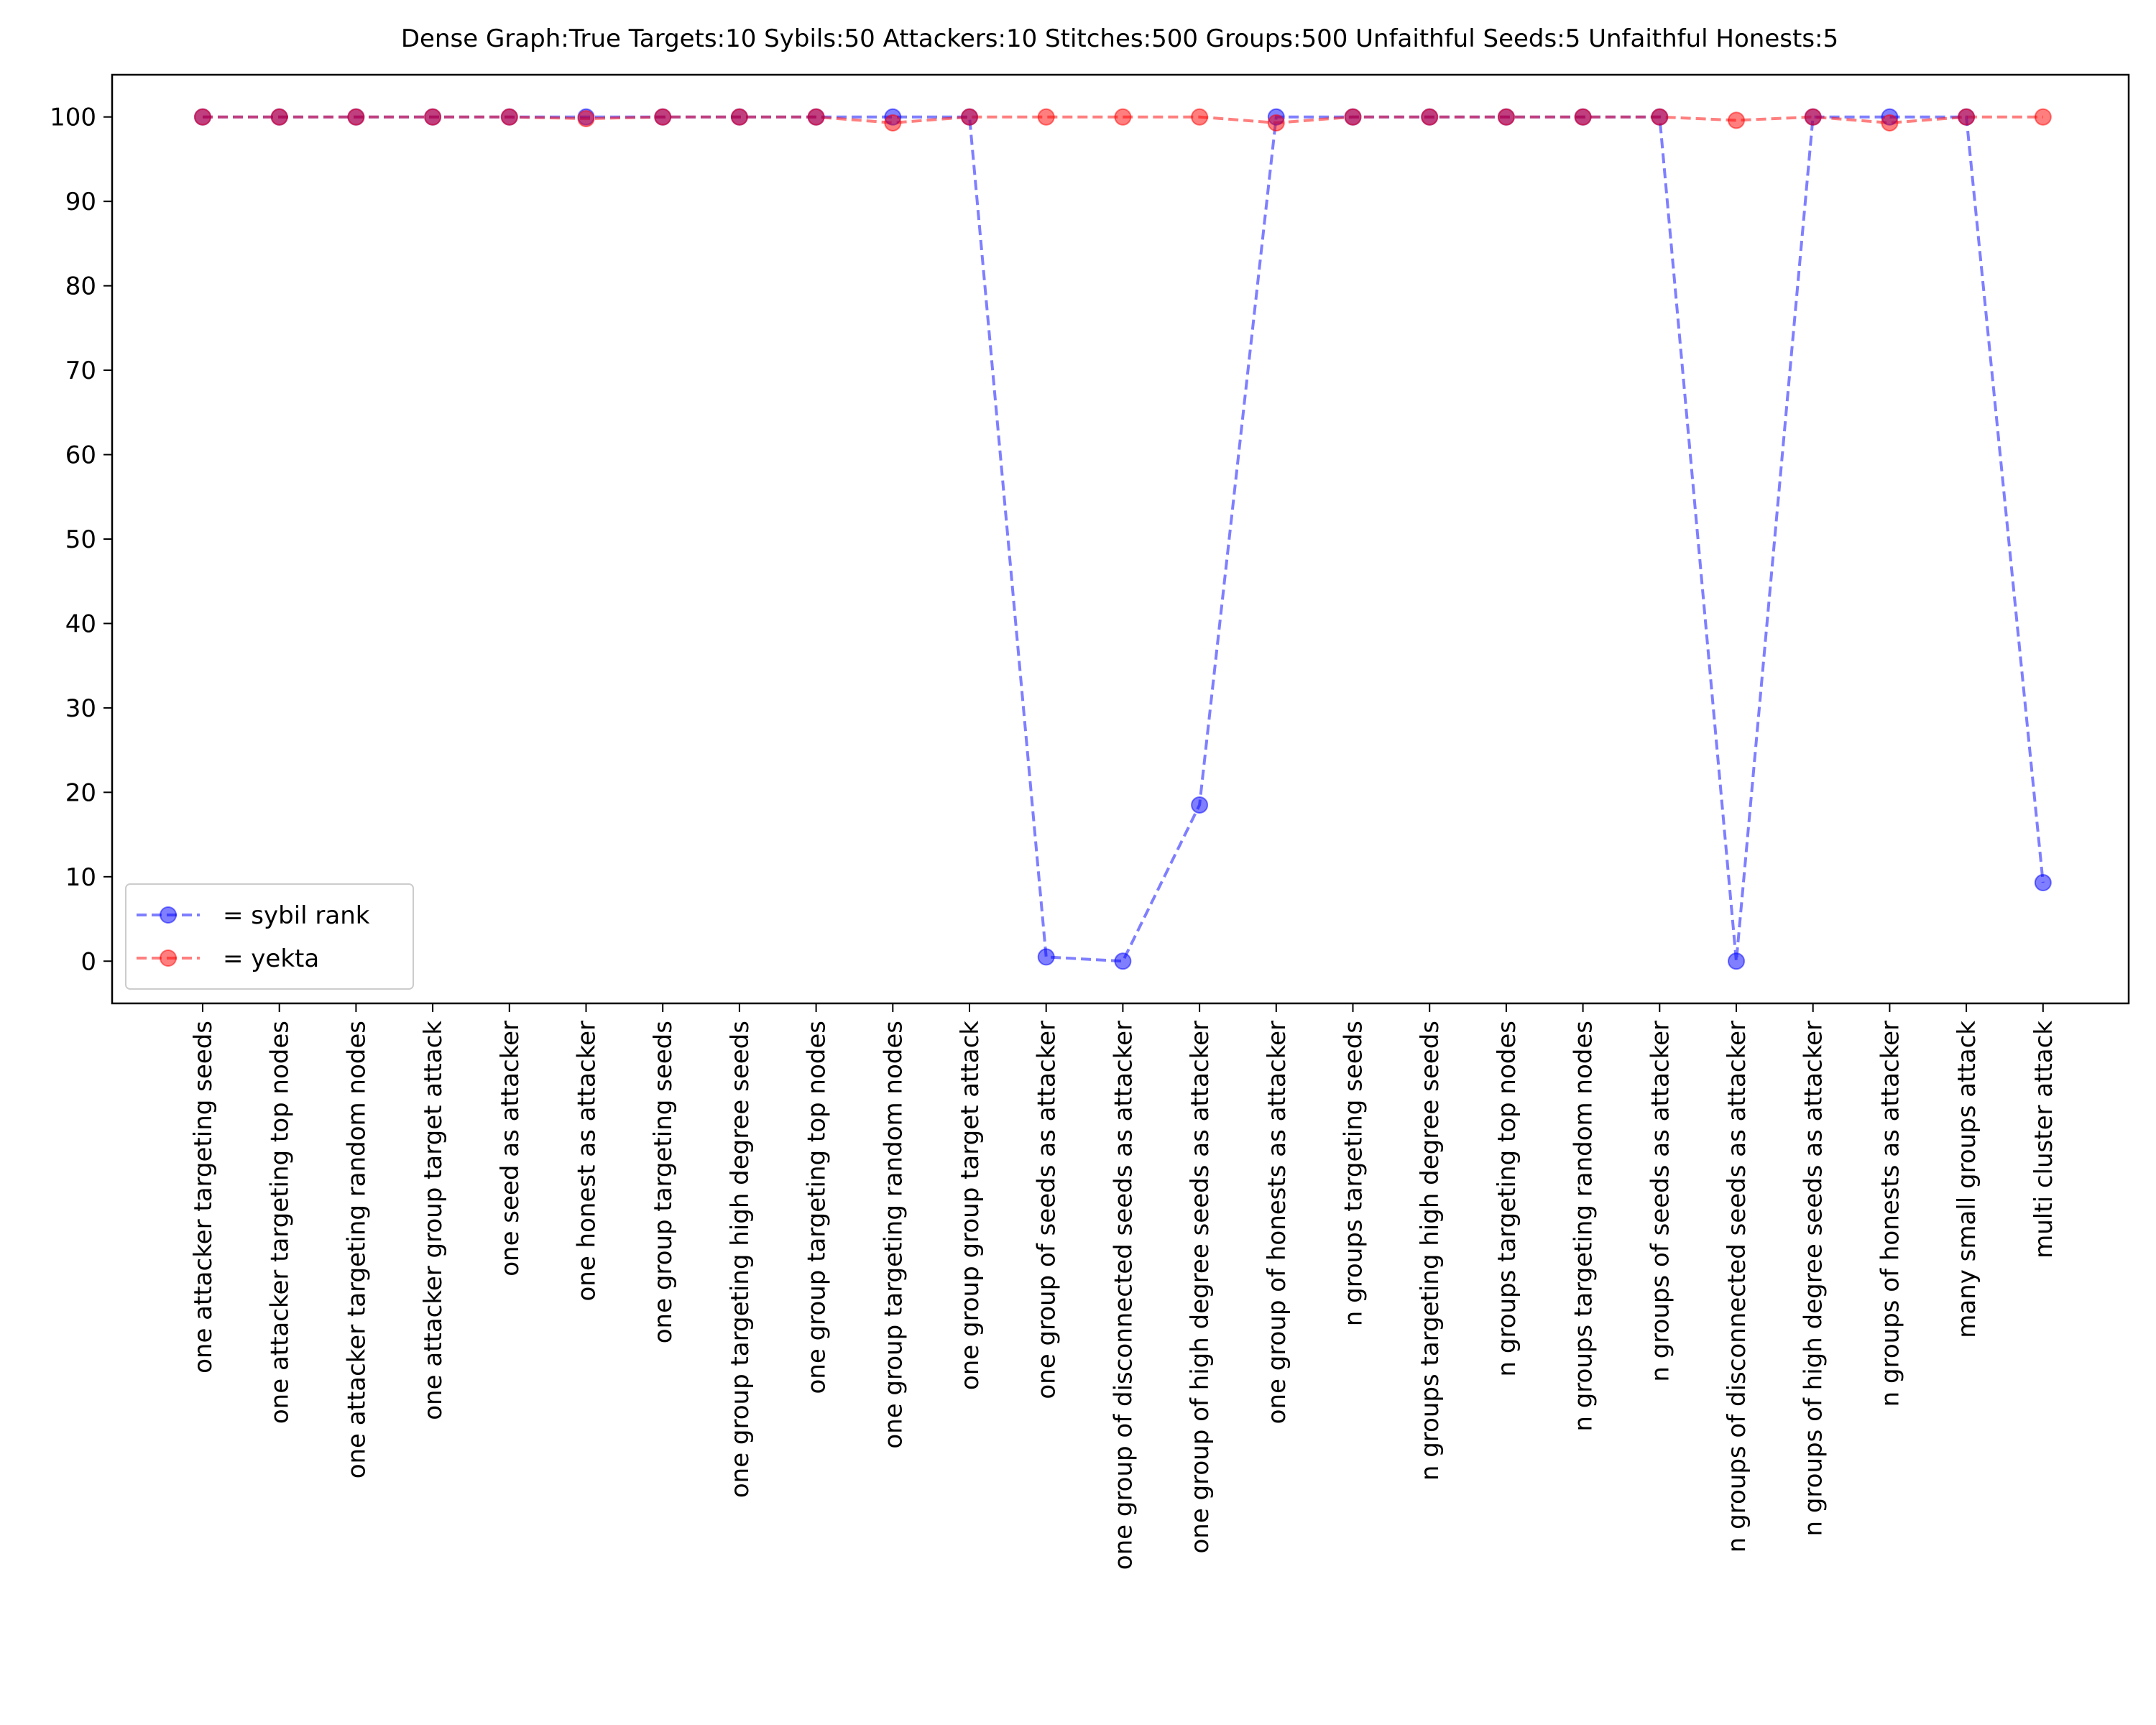  Describe the element at coordinates (80, 202) in the screenshot. I see `y-tick-label: 90` at that location.